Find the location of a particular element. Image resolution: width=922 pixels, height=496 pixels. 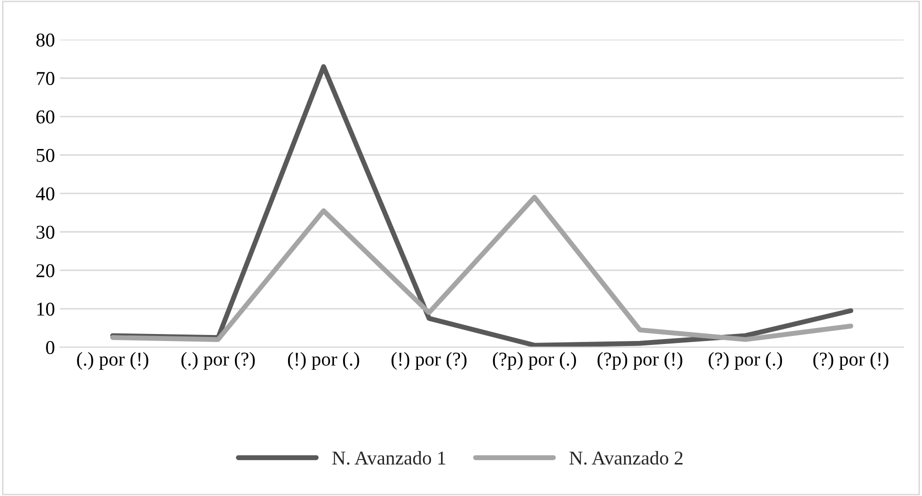

y-tick-label: 50 is located at coordinates (45, 155).